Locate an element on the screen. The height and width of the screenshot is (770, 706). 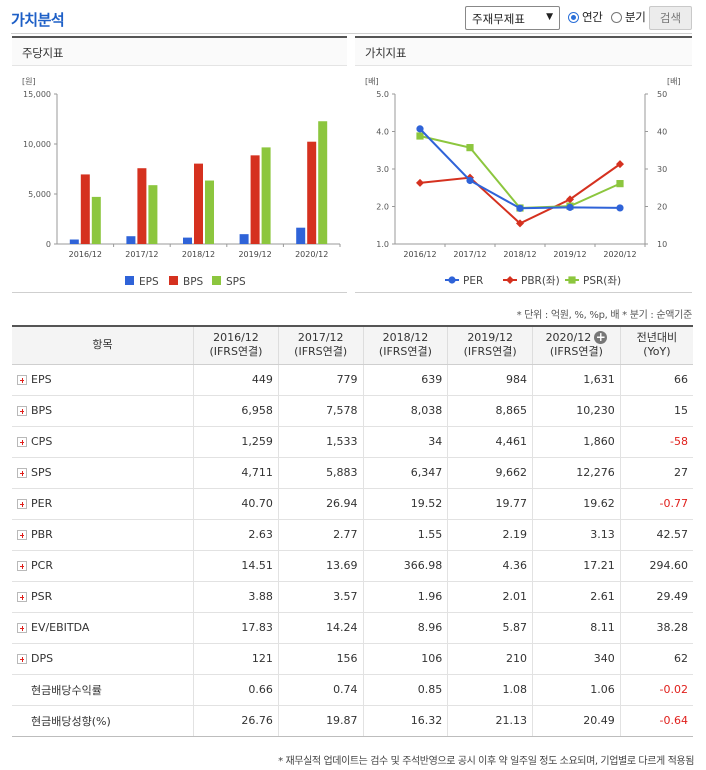
y-tick-label-right: 40 is located at coordinates (662, 132).